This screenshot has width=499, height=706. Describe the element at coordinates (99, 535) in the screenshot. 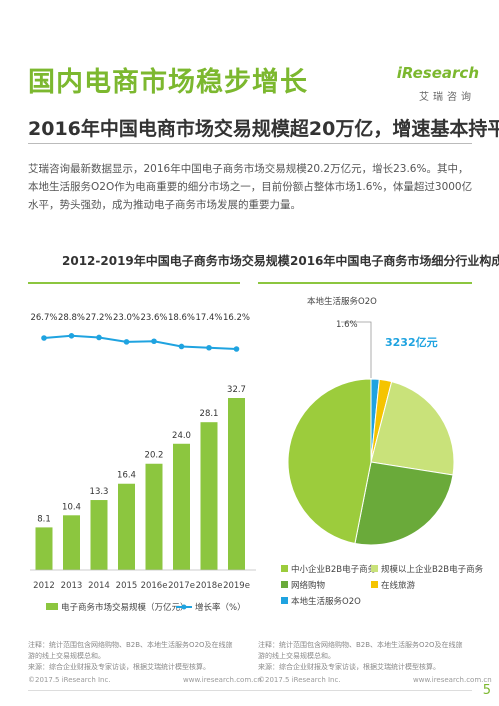

I see `bar-2014` at that location.